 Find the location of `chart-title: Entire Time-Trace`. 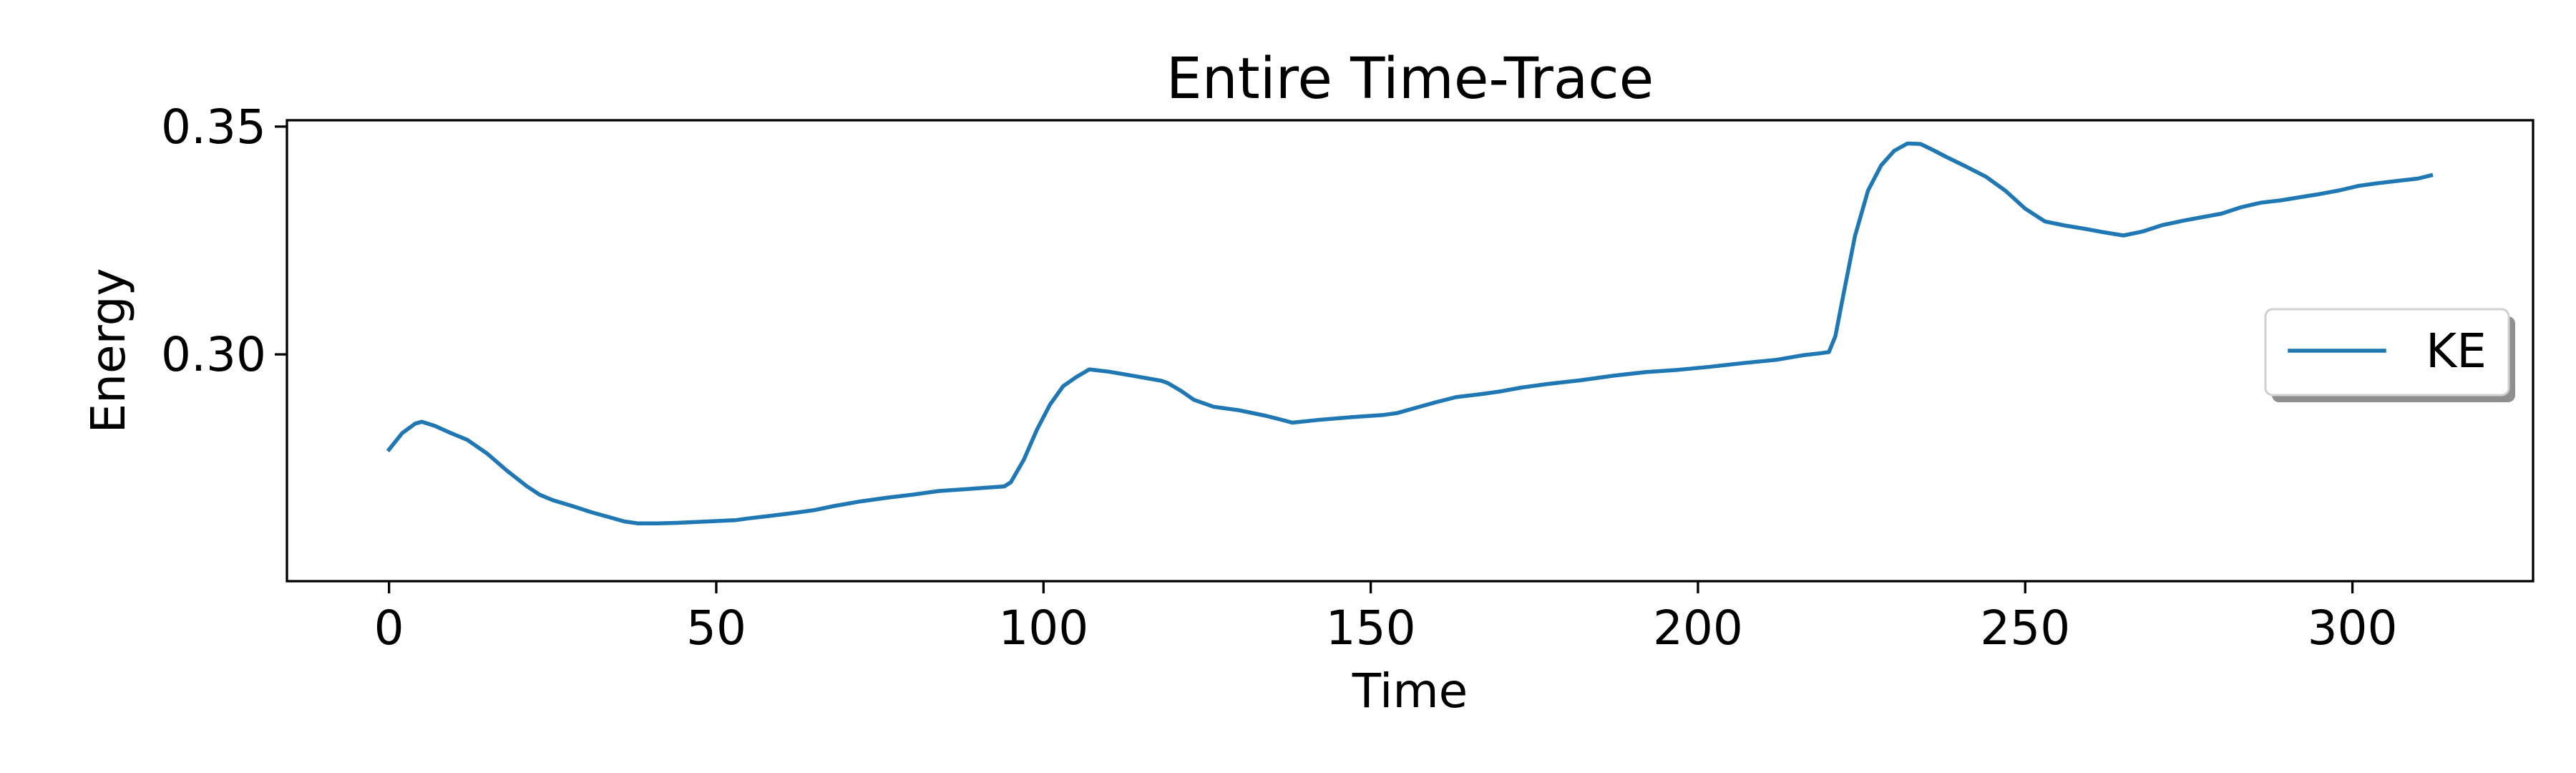

chart-title: Entire Time-Trace is located at coordinates (1410, 79).